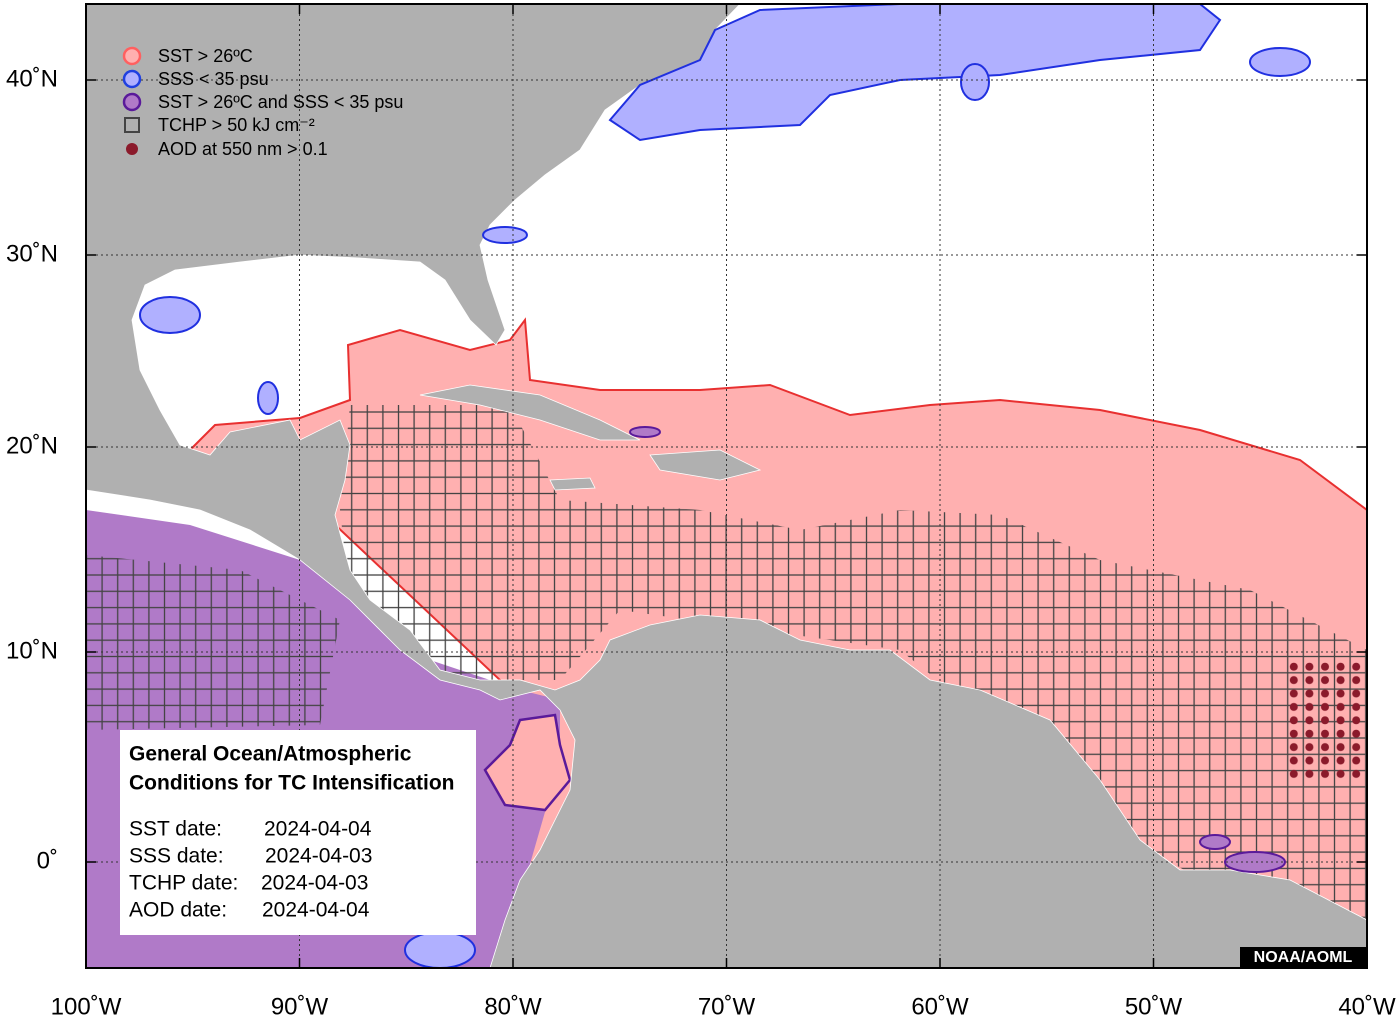  Describe the element at coordinates (183, 883) in the screenshot. I see `date-label: TCHP date:` at that location.